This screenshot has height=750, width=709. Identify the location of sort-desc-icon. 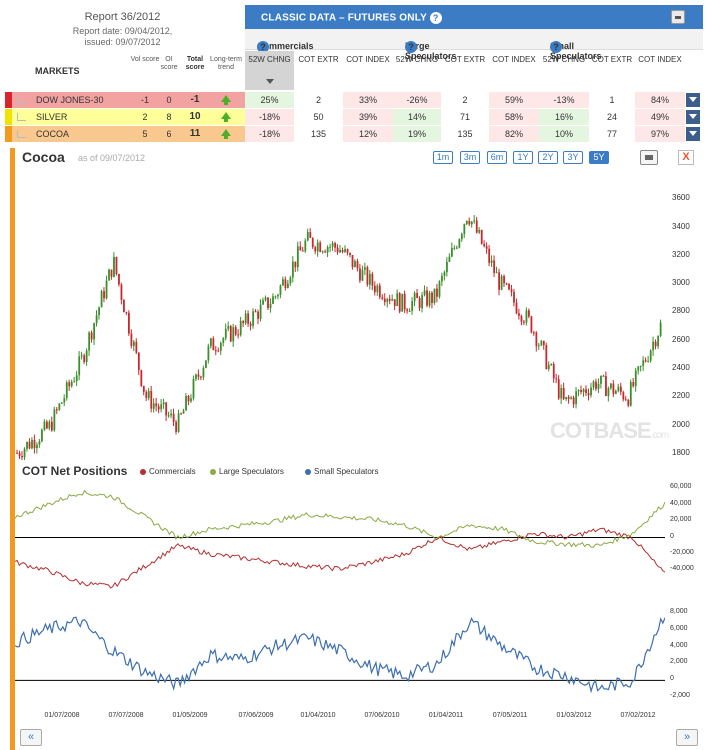
(270, 81).